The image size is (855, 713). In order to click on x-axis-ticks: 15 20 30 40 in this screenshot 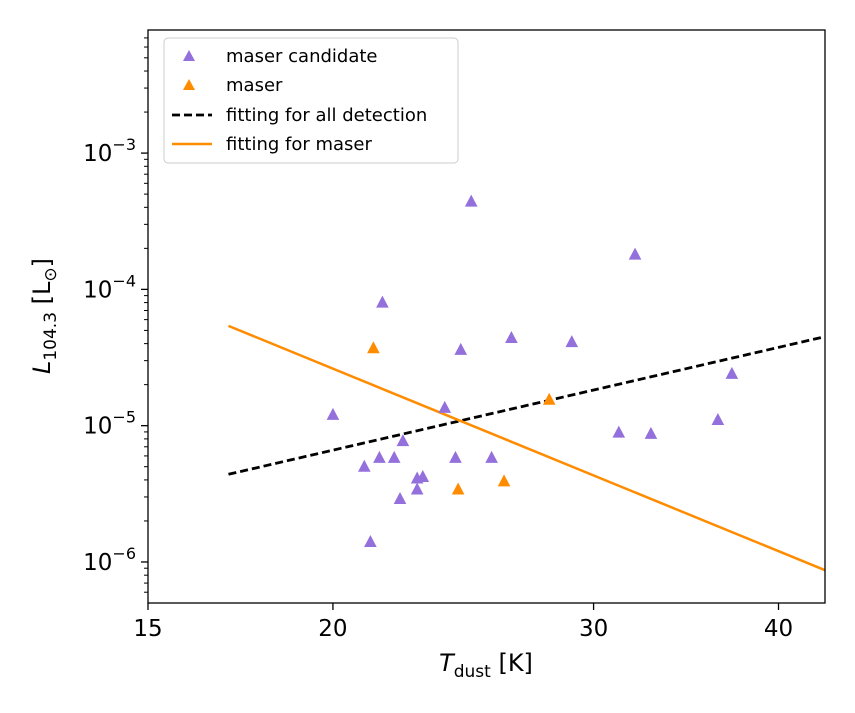, I will do `click(463, 622)`.